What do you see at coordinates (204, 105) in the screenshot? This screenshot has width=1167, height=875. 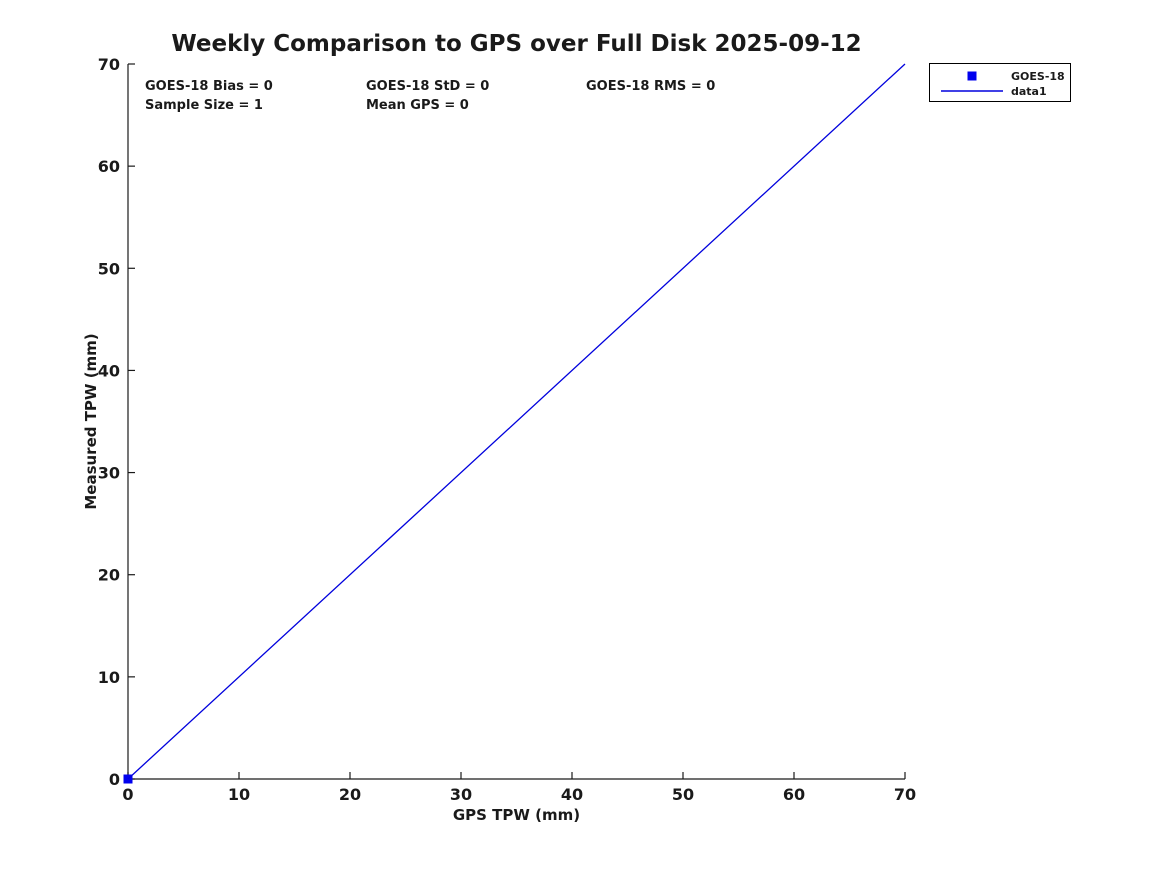 I see `stat-annotation: Sample Size = 1` at bounding box center [204, 105].